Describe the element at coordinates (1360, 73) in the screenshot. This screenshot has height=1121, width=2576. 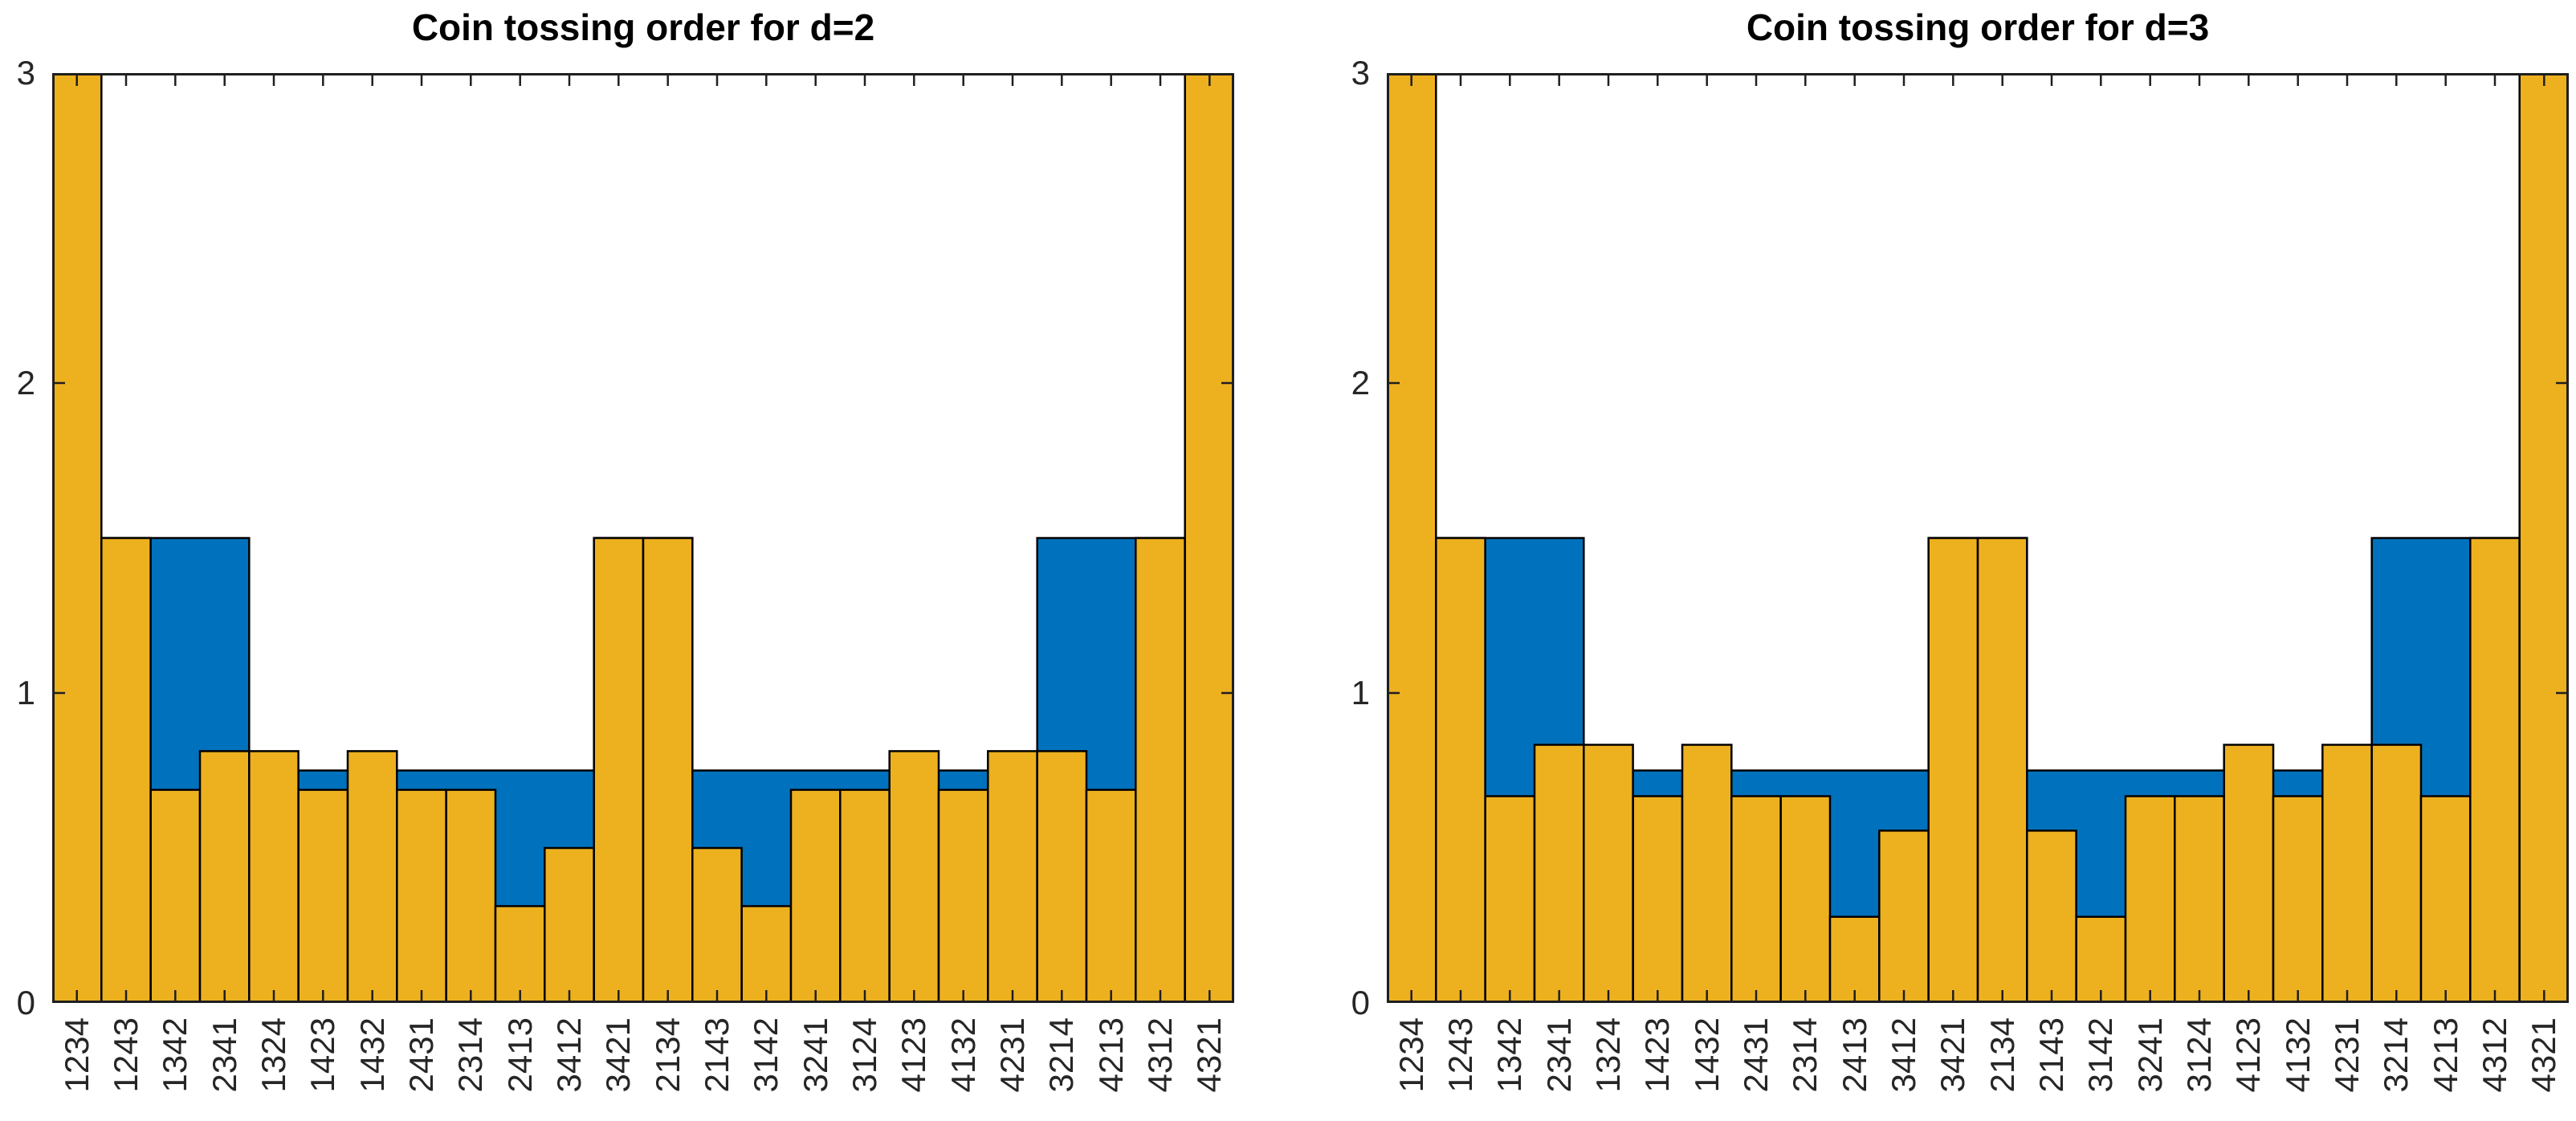
I see `y-tick-label-3: 3` at that location.